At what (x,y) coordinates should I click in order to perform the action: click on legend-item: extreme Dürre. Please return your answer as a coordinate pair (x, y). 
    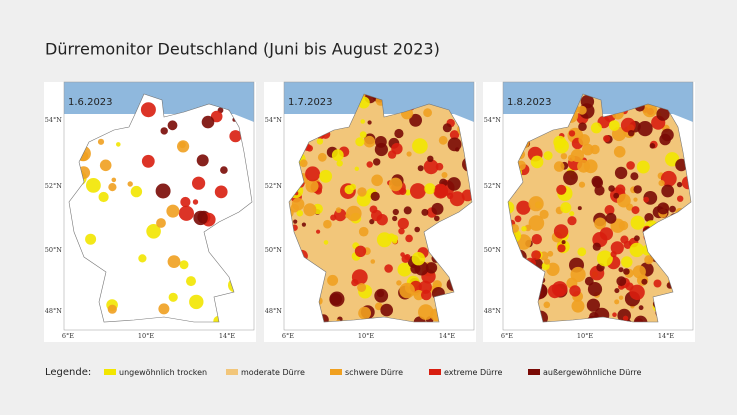
    Looking at the image, I should click on (473, 372).